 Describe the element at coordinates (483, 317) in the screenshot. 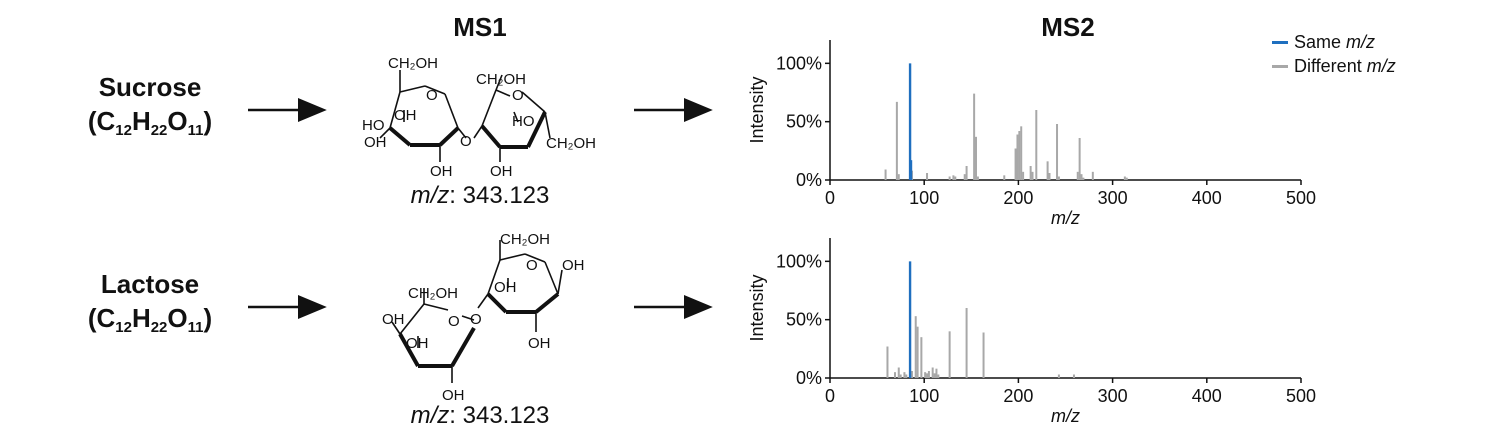

I see `lactose-structure: CH₂OH O OH OH OH CH₂OH OH OH O OH O` at that location.